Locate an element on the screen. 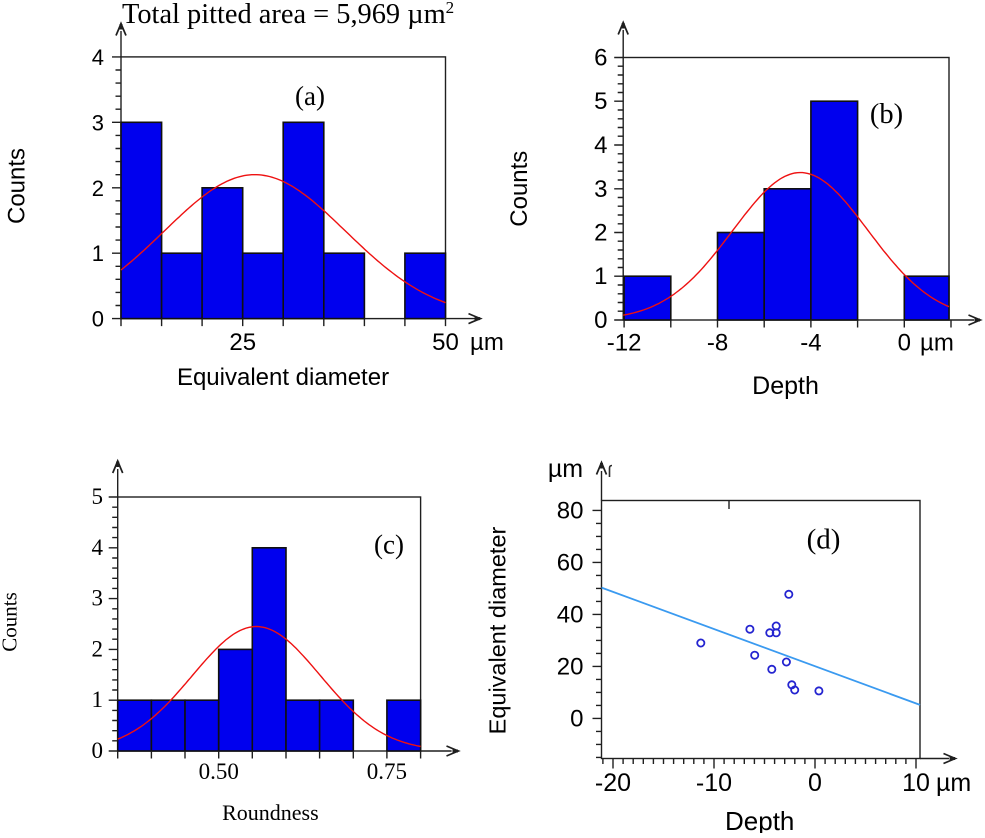 This screenshot has height=838, width=985. svg-text: 6 is located at coordinates (600, 58).